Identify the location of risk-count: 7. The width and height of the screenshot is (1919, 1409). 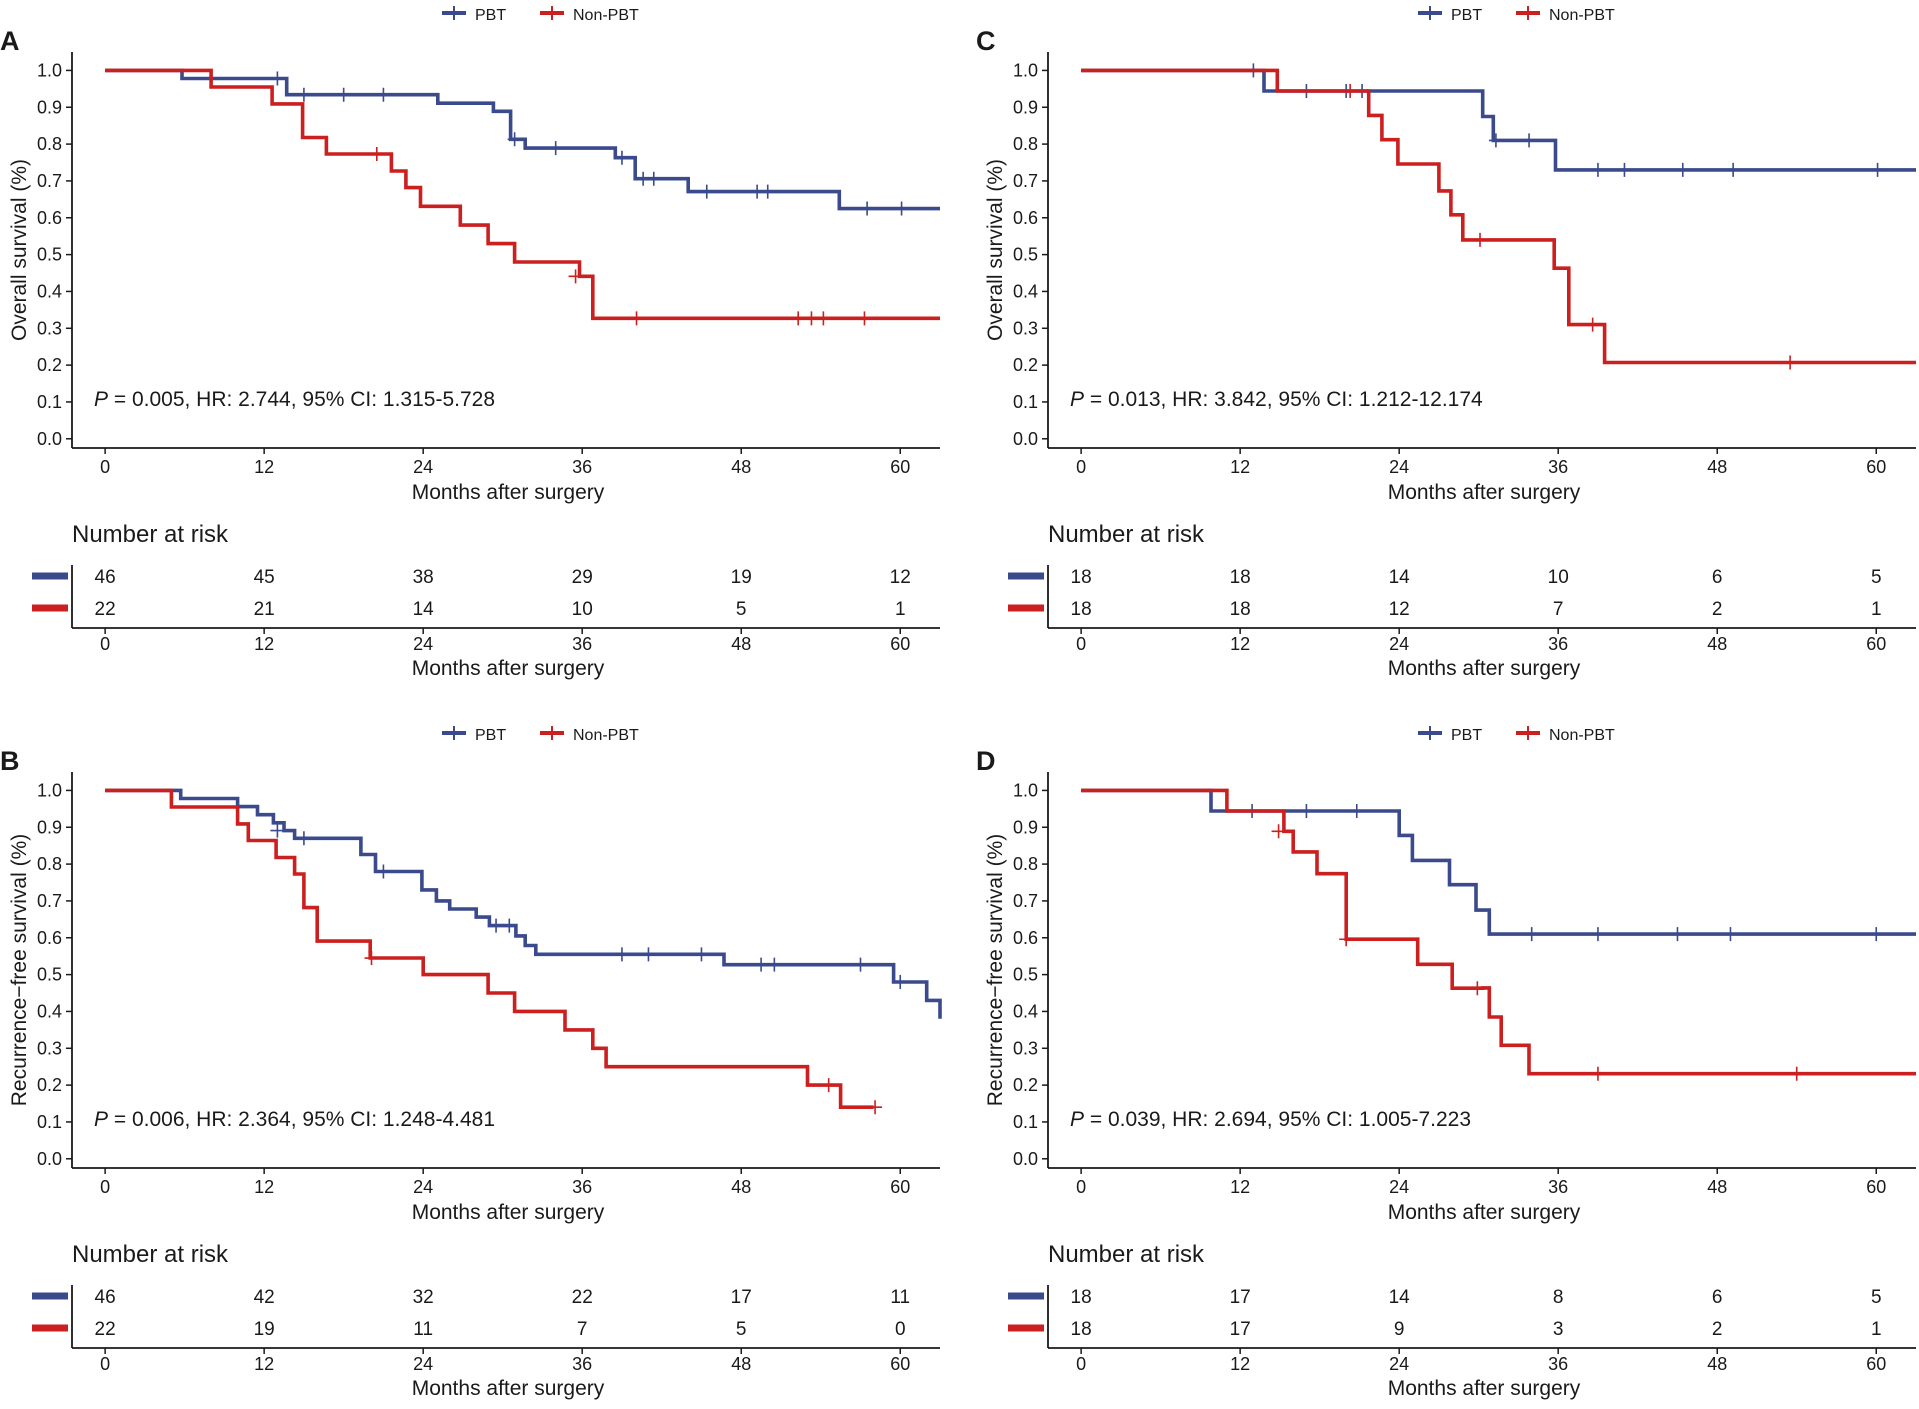
(1558, 609).